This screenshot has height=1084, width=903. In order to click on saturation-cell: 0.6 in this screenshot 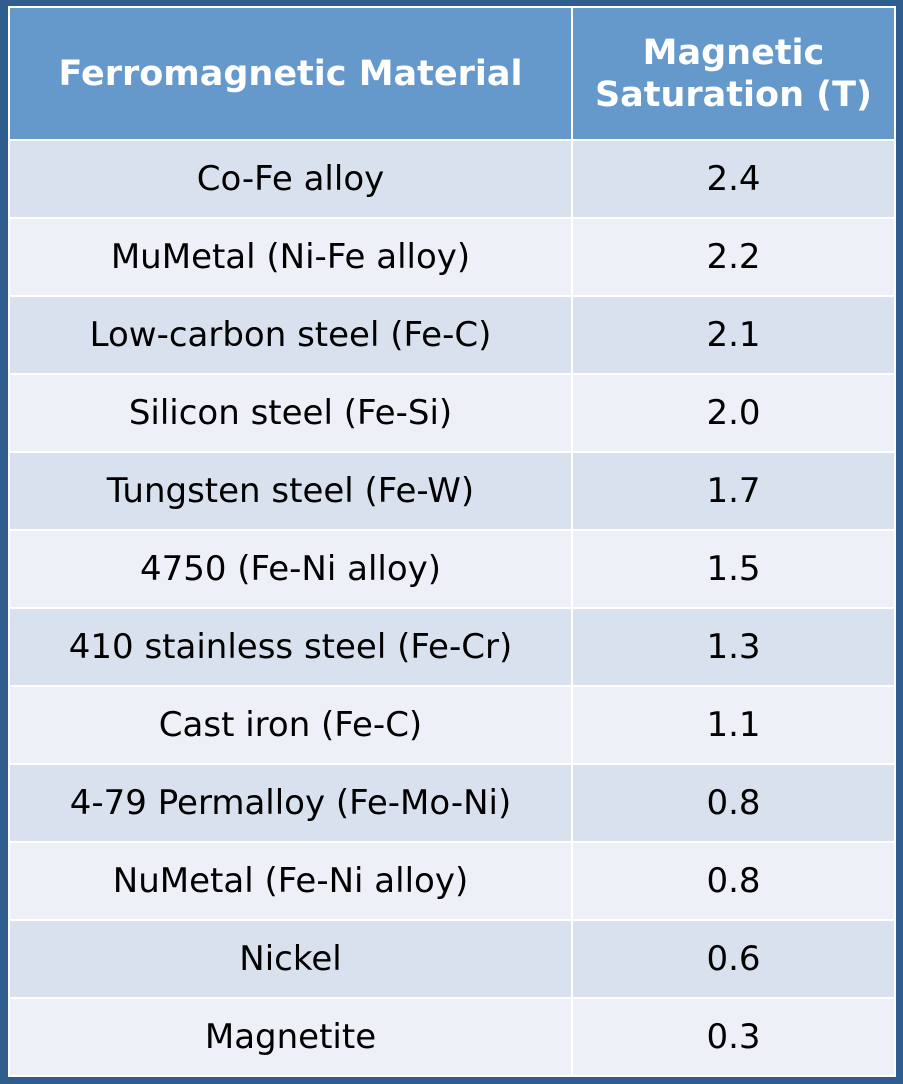, I will do `click(733, 959)`.